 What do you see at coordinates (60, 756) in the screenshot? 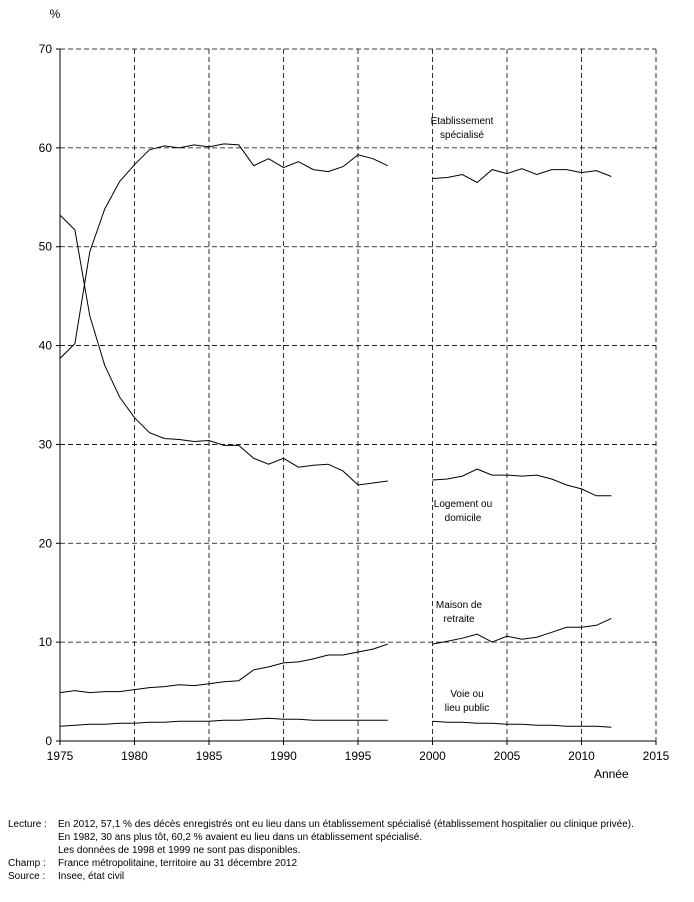
I see `x-tick-label: 1975` at bounding box center [60, 756].